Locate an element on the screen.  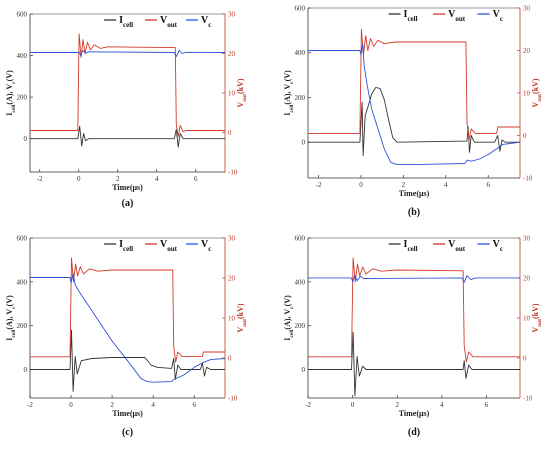
panel-caption: (c) is located at coordinates (127, 432).